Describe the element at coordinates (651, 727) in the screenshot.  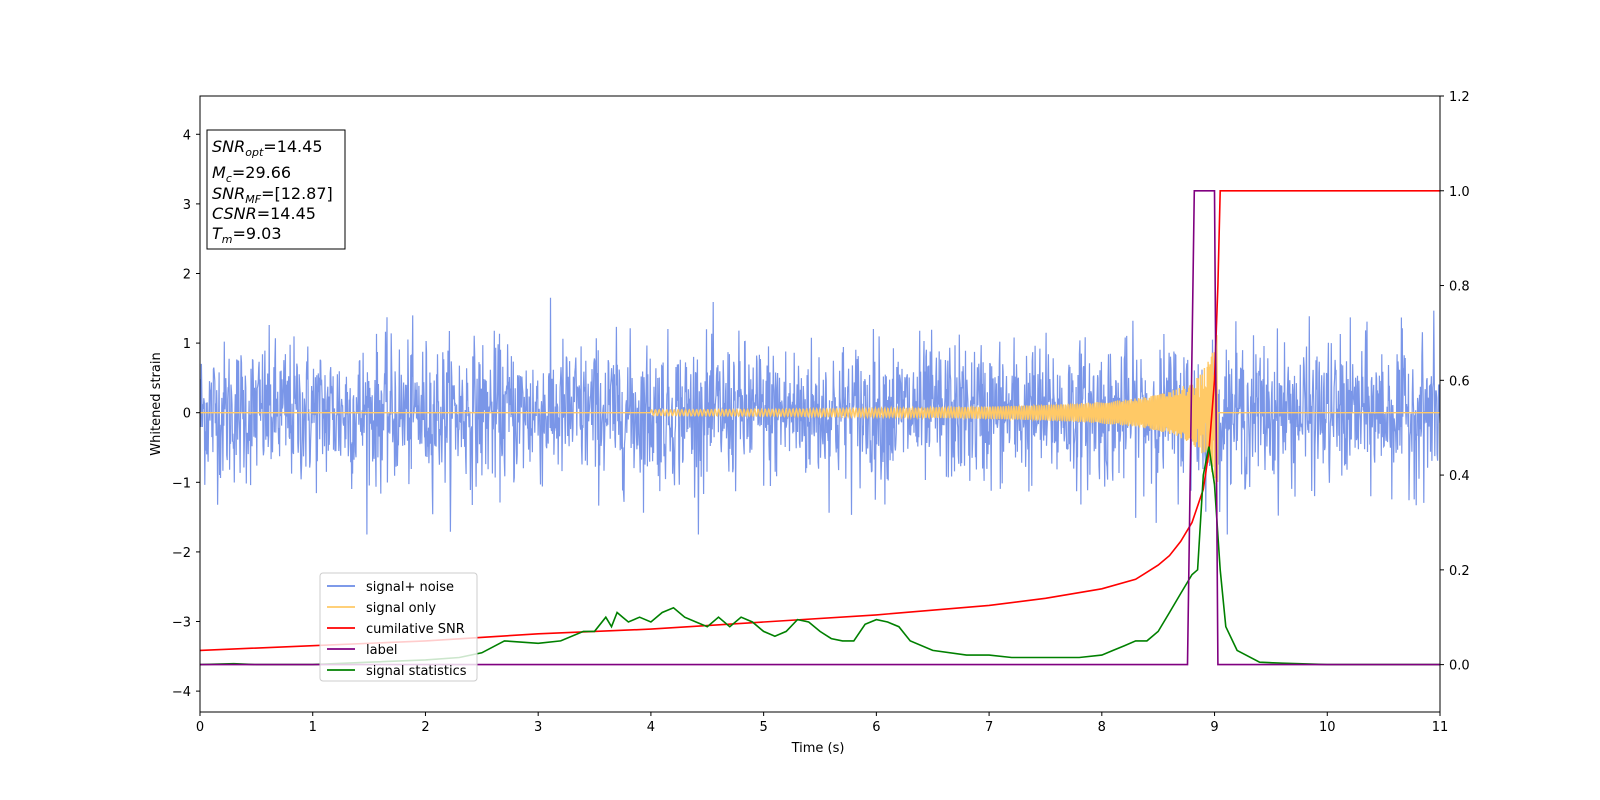
I see `x-tick-label: 4` at that location.